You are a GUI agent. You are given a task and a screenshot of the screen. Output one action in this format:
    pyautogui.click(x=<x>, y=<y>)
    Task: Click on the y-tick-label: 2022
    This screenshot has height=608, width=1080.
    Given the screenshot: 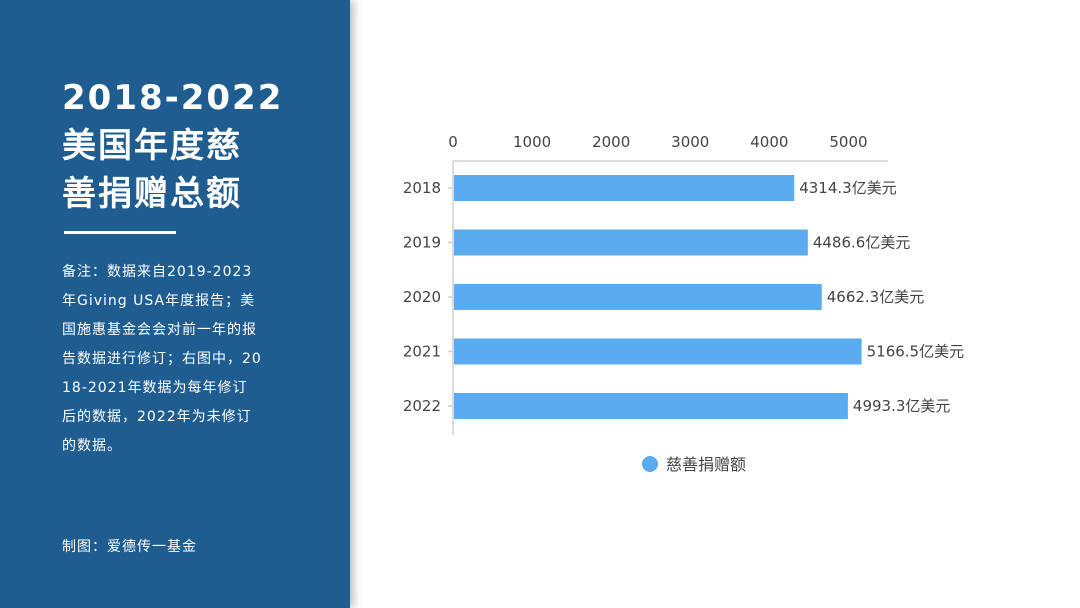 What is the action you would take?
    pyautogui.click(x=422, y=406)
    